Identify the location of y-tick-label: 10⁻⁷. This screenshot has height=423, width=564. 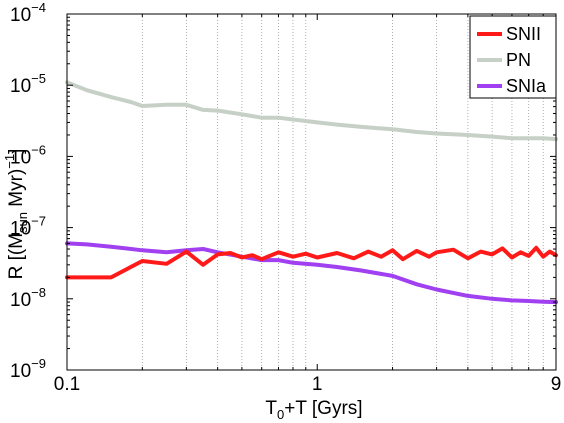
(28, 227).